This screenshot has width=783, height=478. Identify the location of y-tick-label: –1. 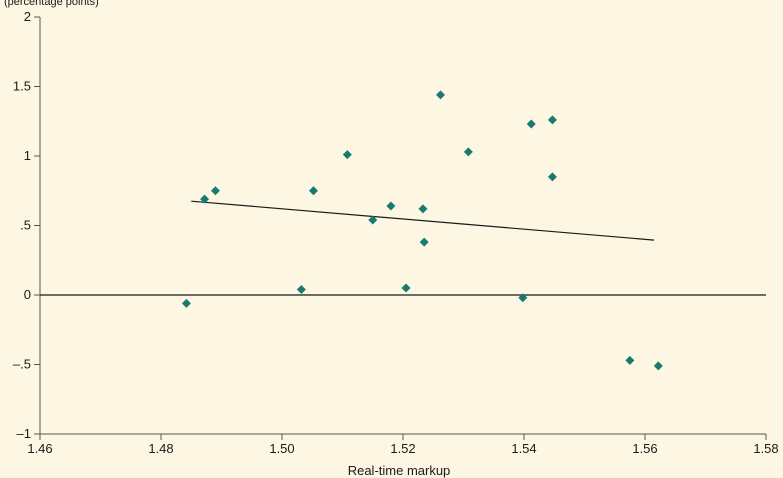
(24, 433).